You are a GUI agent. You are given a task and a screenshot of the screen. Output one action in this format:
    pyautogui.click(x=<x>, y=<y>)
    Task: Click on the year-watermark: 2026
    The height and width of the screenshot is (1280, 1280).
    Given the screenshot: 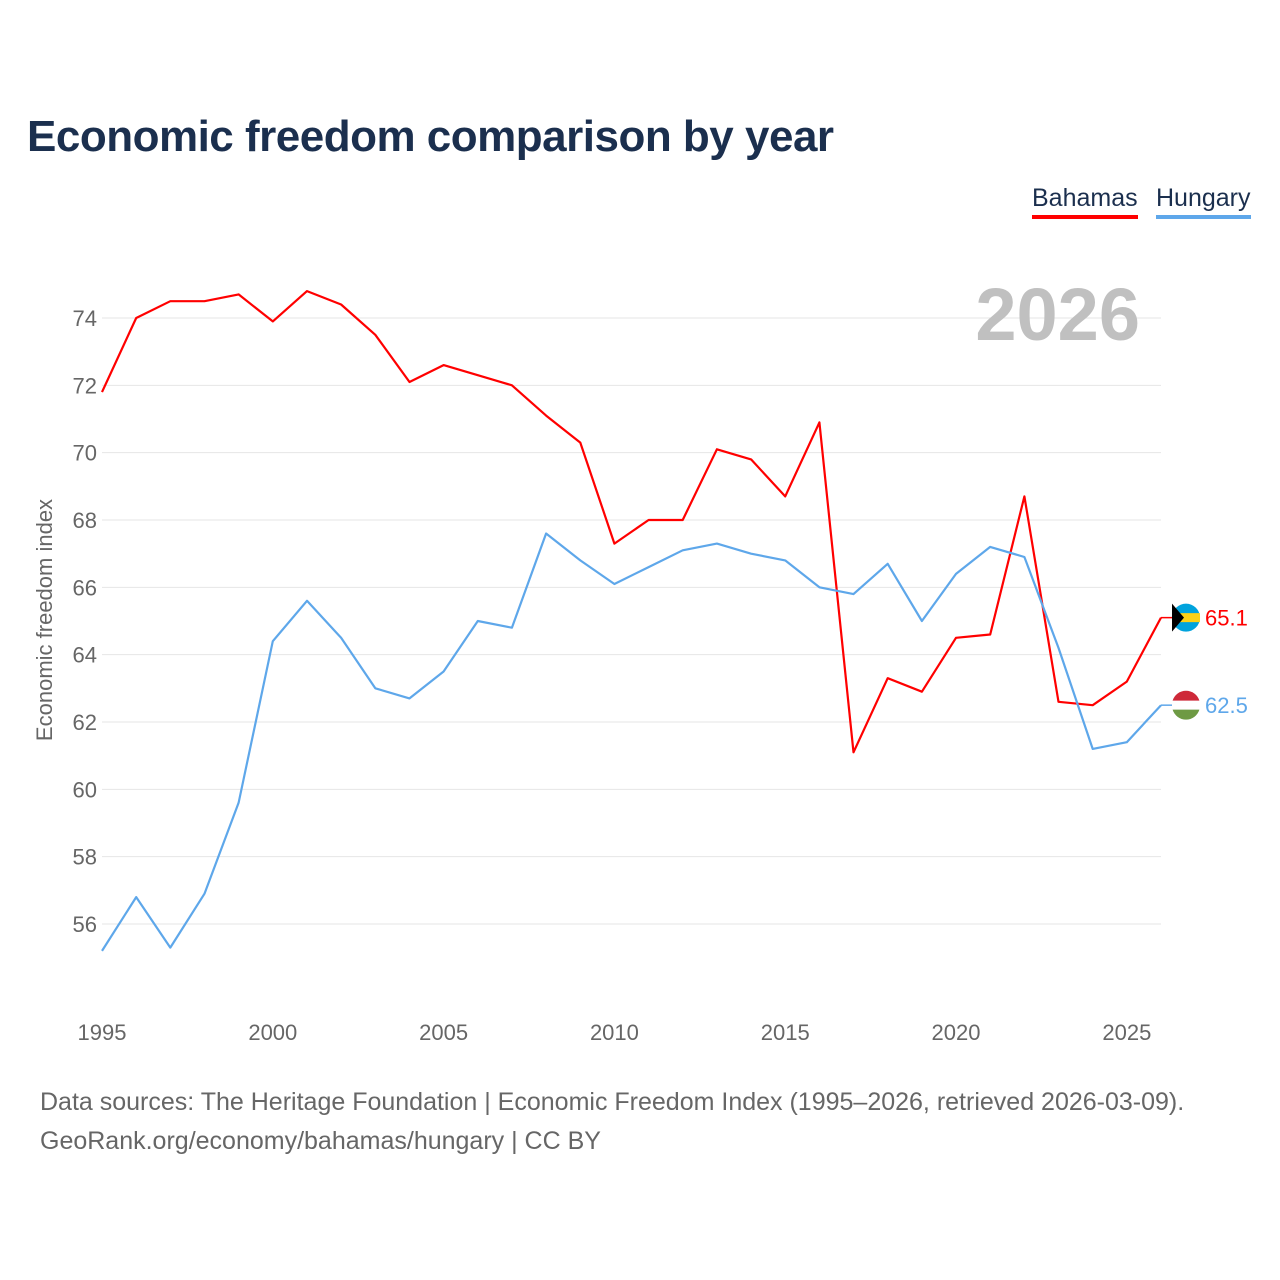 What is the action you would take?
    pyautogui.click(x=1057, y=314)
    